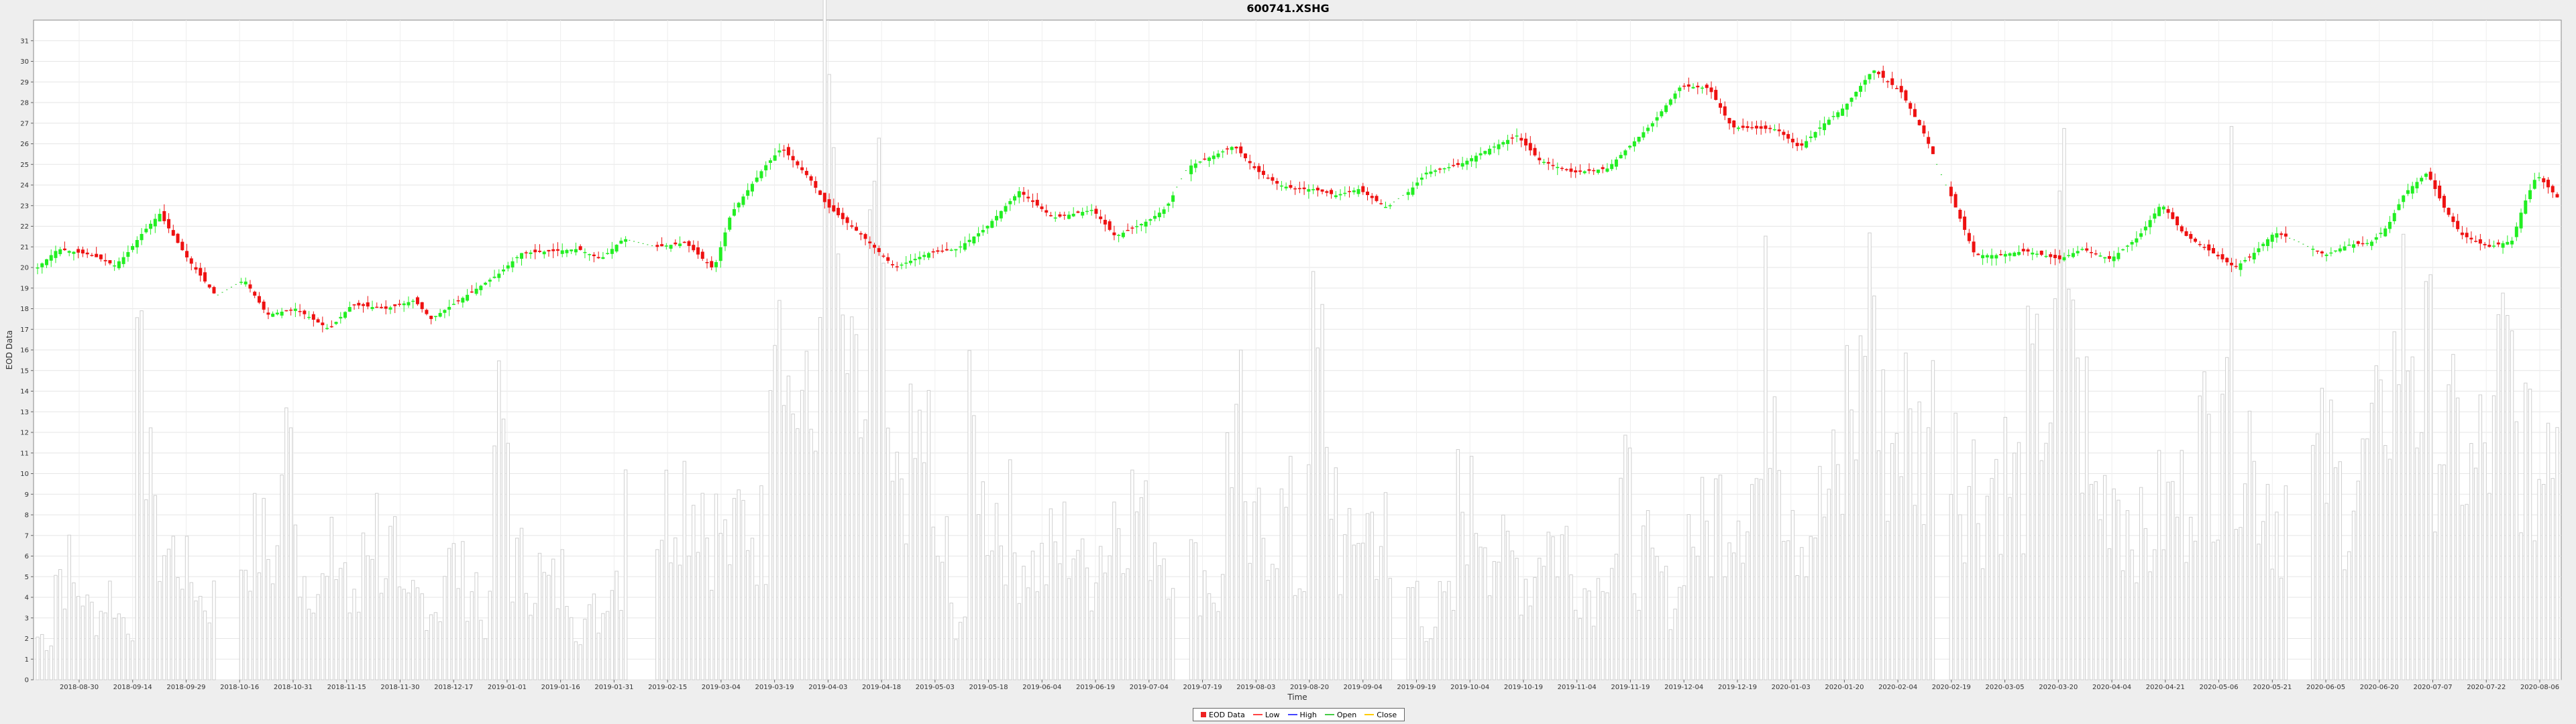 Image resolution: width=2576 pixels, height=724 pixels. What do you see at coordinates (2005, 687) in the screenshot?
I see `x-tick-label: 2020-03-05` at bounding box center [2005, 687].